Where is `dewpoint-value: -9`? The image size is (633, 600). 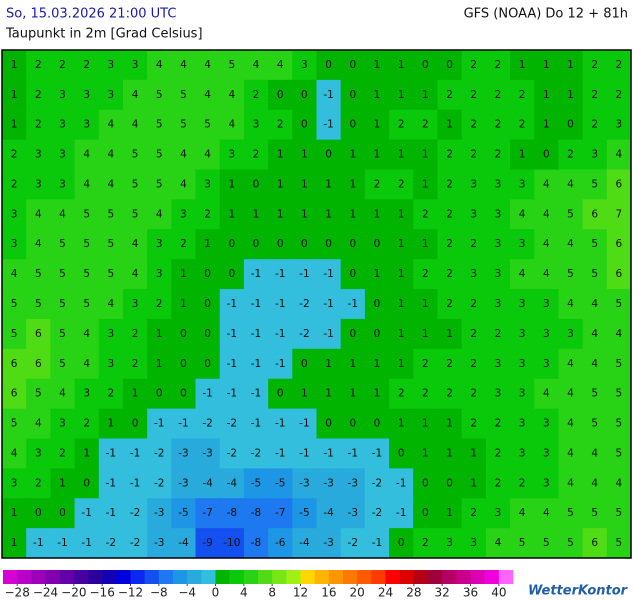
dewpoint-value: -9 is located at coordinates (207, 543).